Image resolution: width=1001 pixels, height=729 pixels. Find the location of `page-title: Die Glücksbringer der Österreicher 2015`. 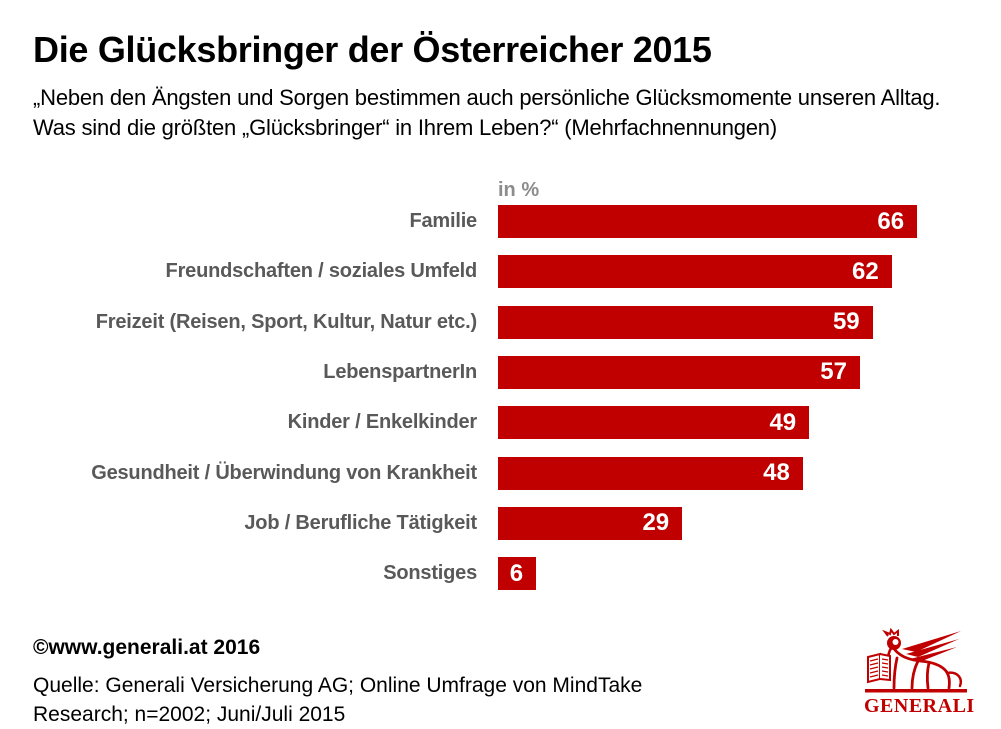

page-title: Die Glücksbringer der Österreicher 2015 is located at coordinates (372, 49).